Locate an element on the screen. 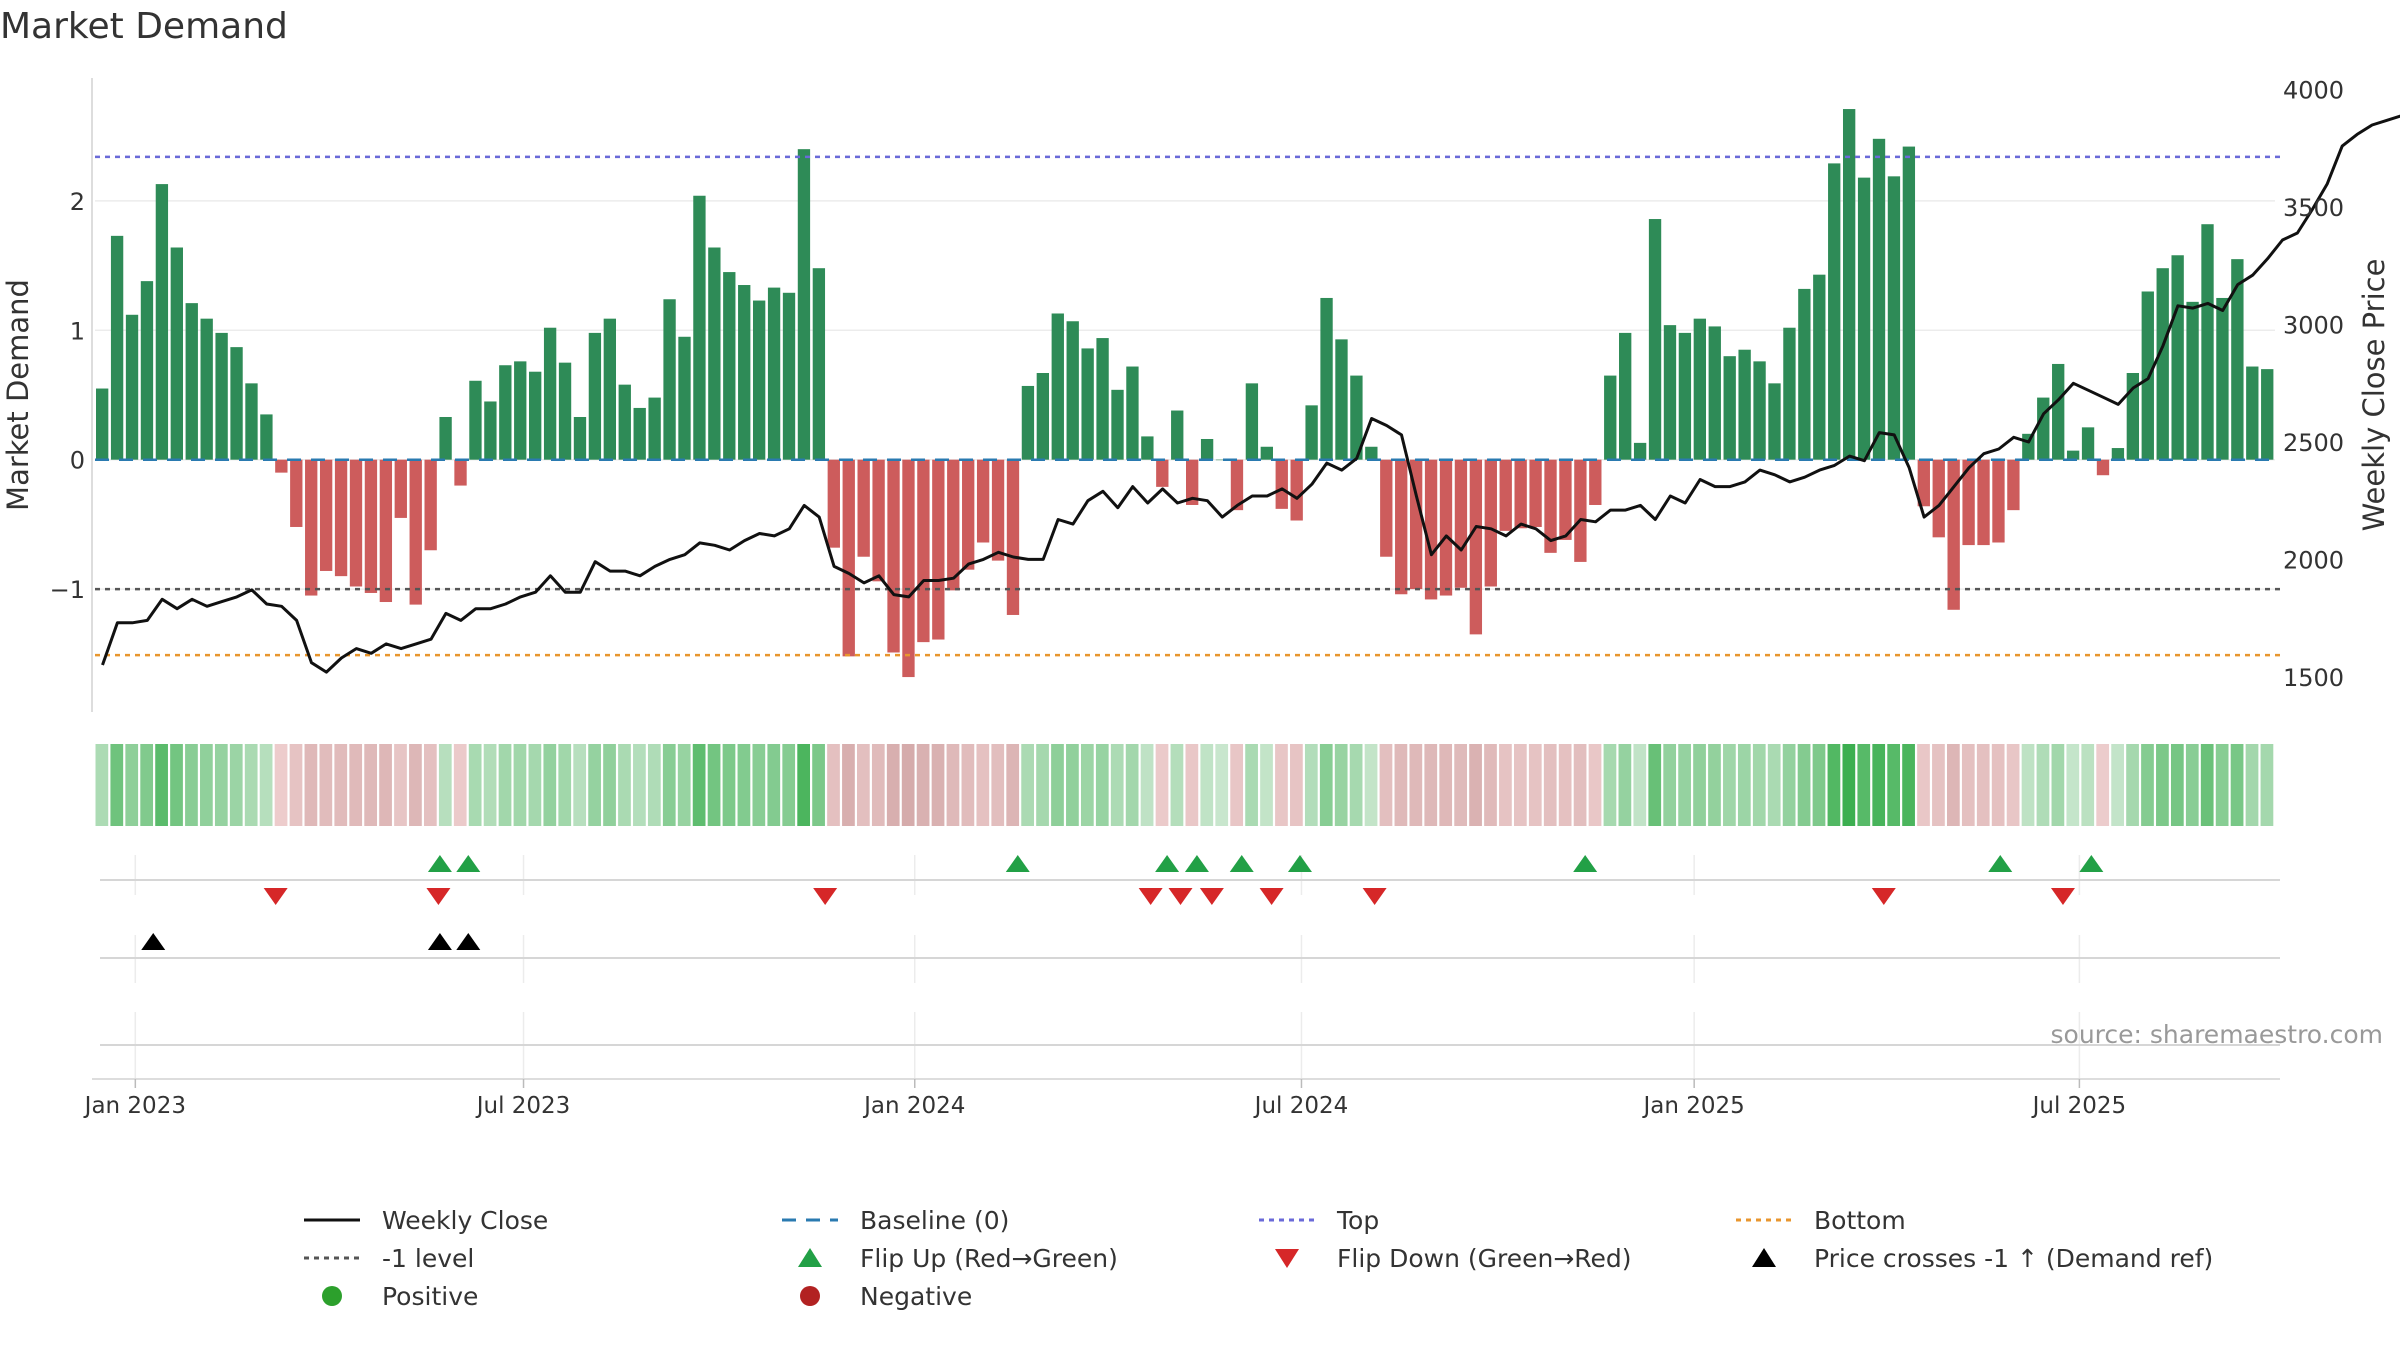 The height and width of the screenshot is (1350, 2400). triangle-down-icon is located at coordinates (1287, 1258).